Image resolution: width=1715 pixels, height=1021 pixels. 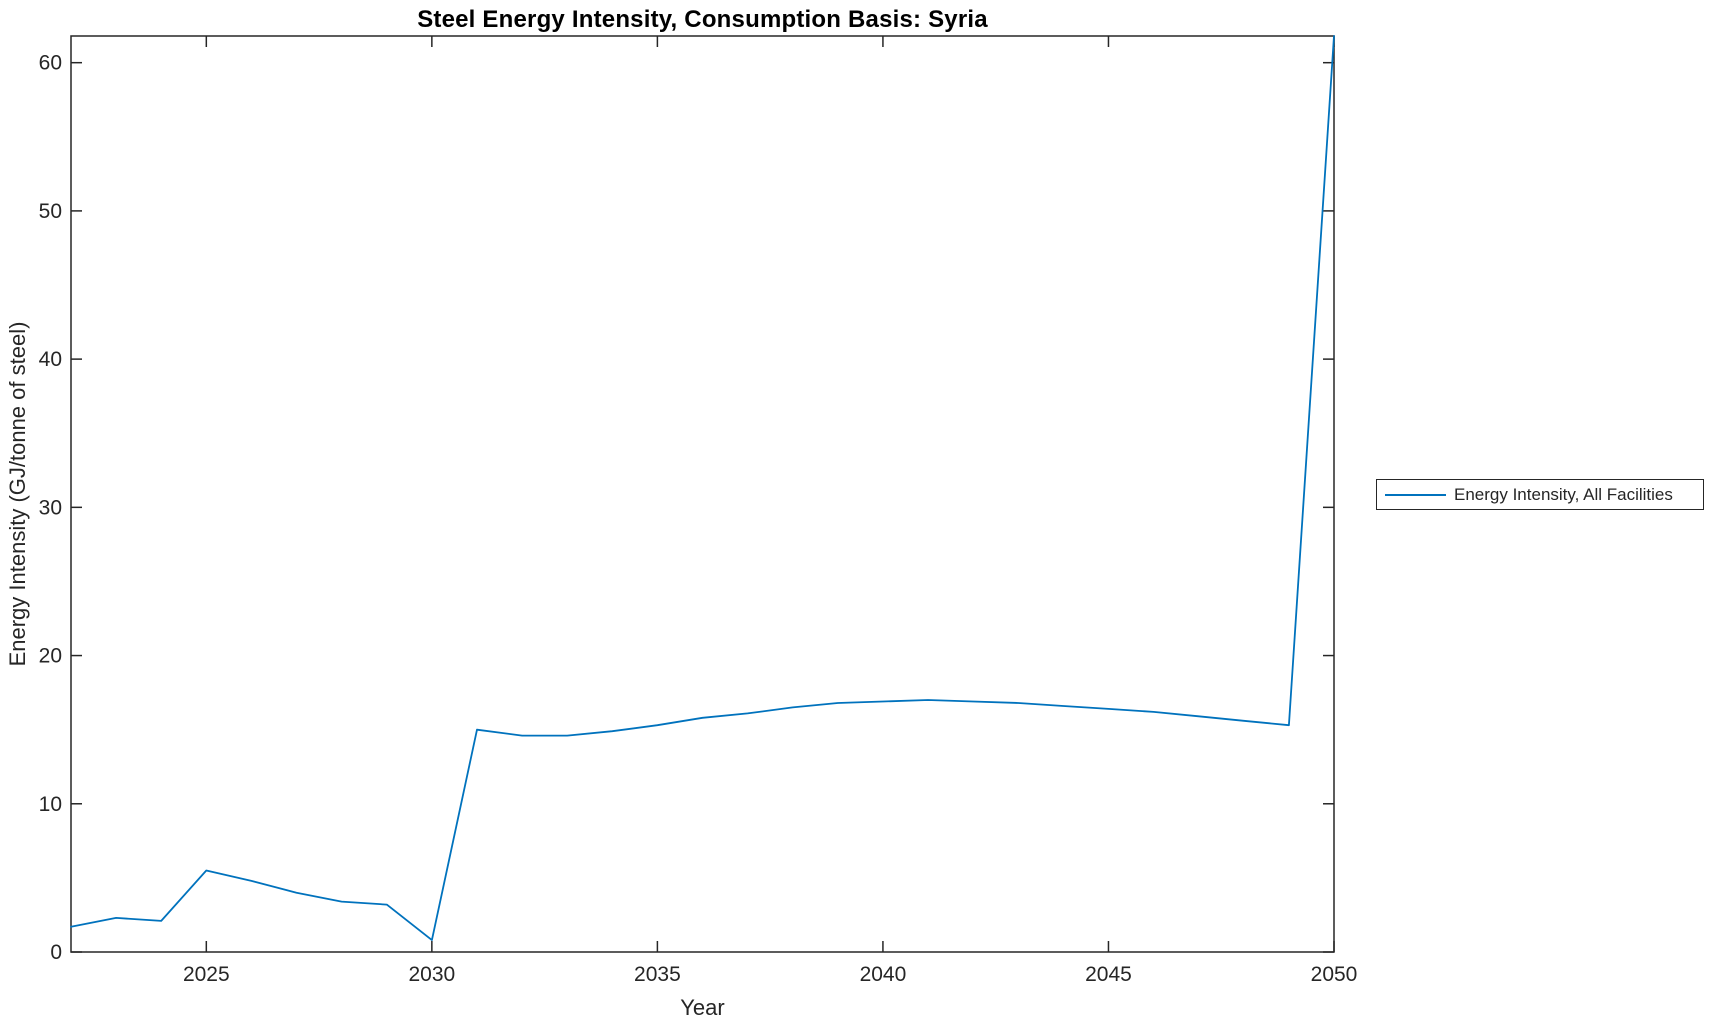 I want to click on x-tick-label: 2050, so click(x=1334, y=974).